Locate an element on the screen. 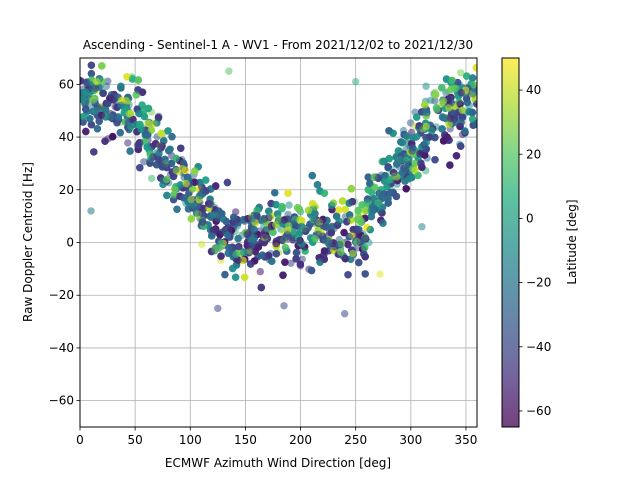 This screenshot has width=640, height=480. x-tick-label: 150 is located at coordinates (245, 440).